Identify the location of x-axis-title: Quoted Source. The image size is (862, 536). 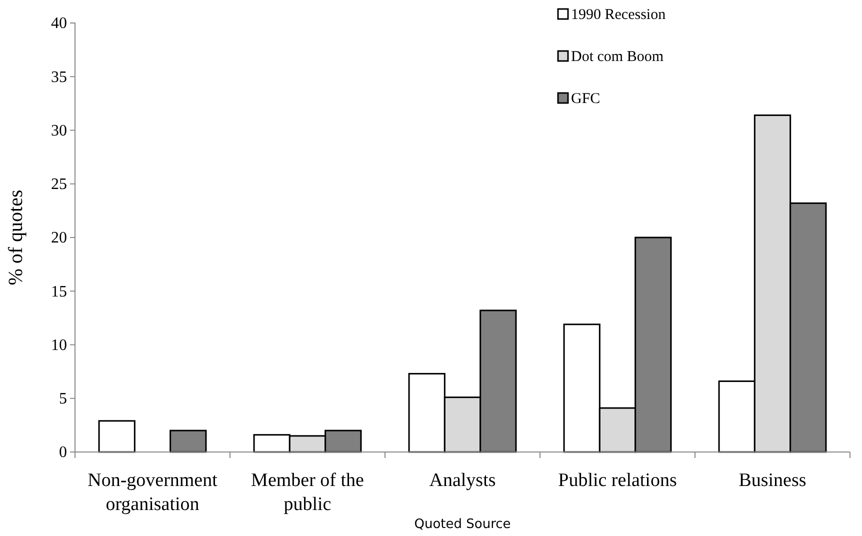
(462, 524).